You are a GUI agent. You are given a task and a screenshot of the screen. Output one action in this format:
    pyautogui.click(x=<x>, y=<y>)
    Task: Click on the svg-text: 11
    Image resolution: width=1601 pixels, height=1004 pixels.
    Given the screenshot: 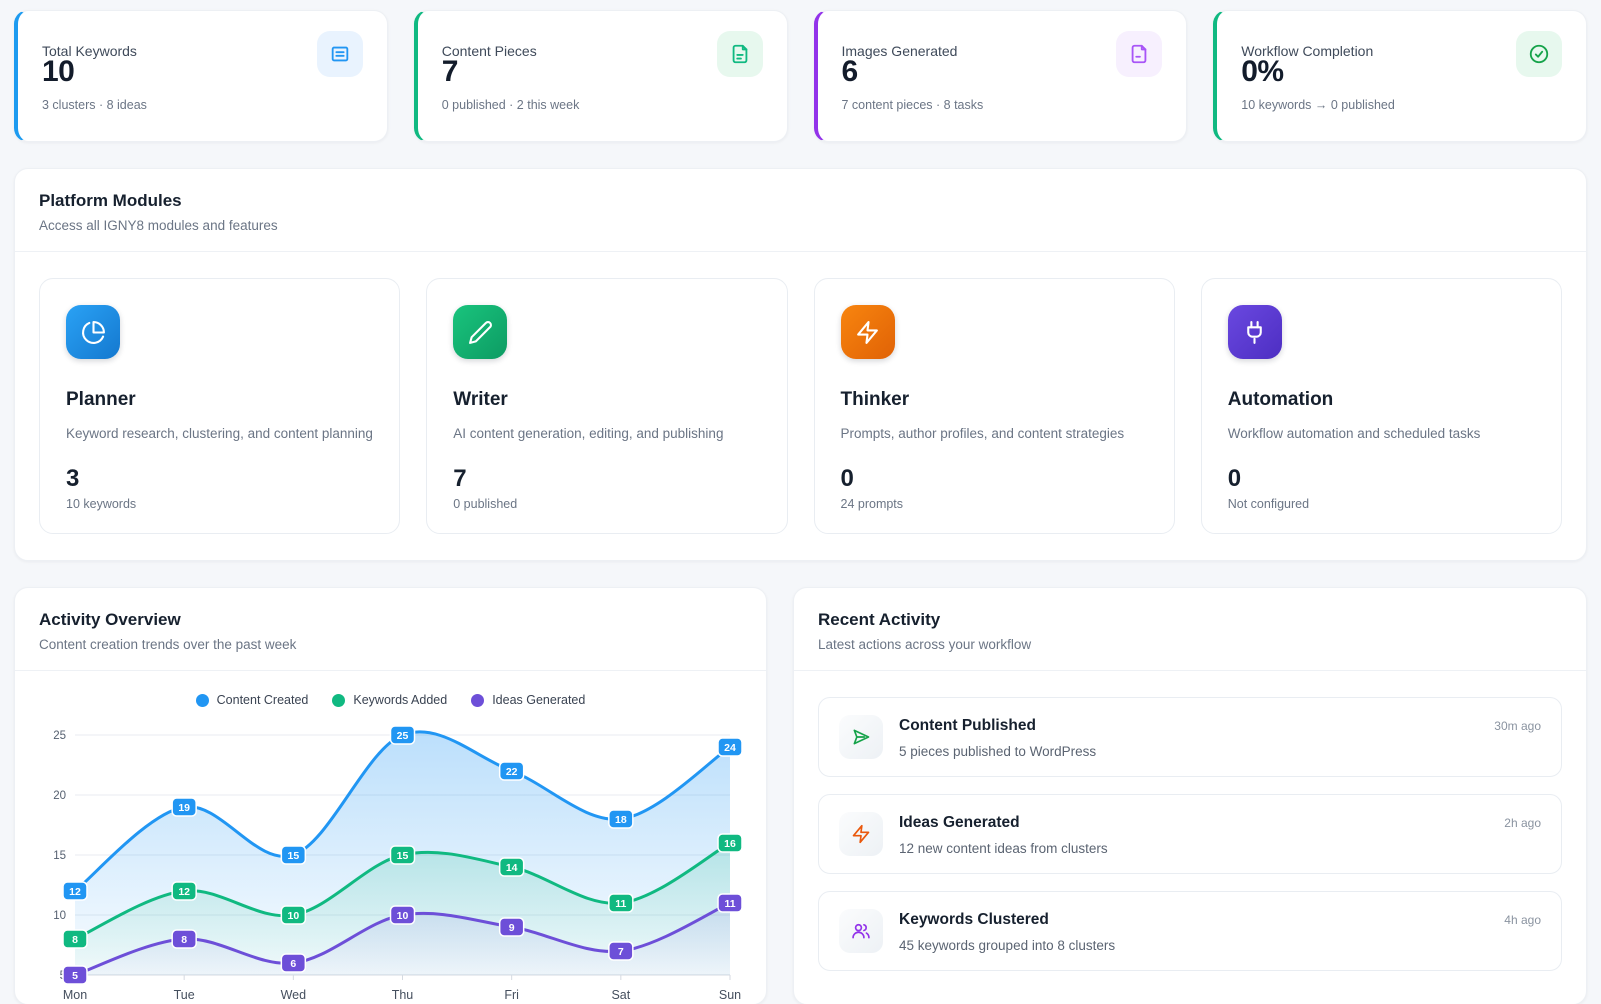 What is the action you would take?
    pyautogui.click(x=620, y=904)
    